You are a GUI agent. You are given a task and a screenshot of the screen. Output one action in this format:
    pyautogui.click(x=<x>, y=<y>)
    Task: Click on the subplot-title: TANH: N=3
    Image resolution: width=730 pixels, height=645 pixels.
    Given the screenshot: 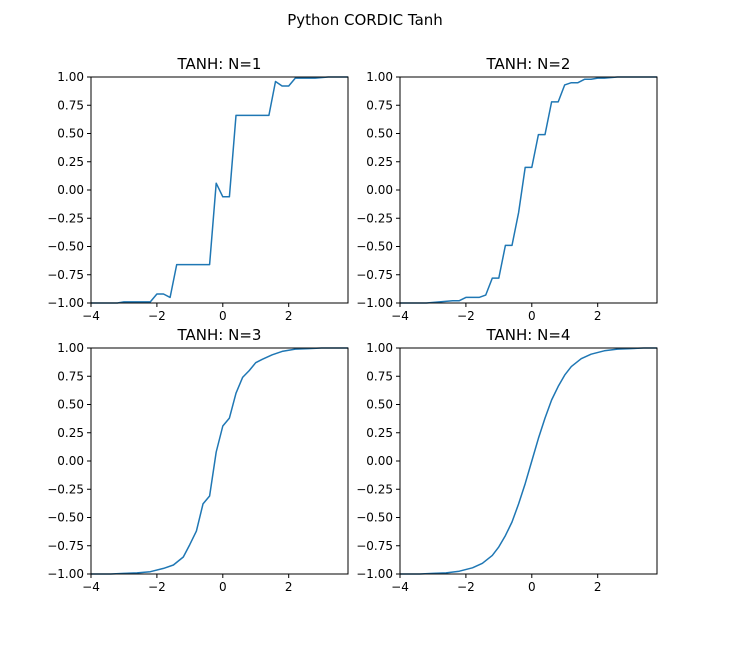 What is the action you would take?
    pyautogui.click(x=219, y=335)
    